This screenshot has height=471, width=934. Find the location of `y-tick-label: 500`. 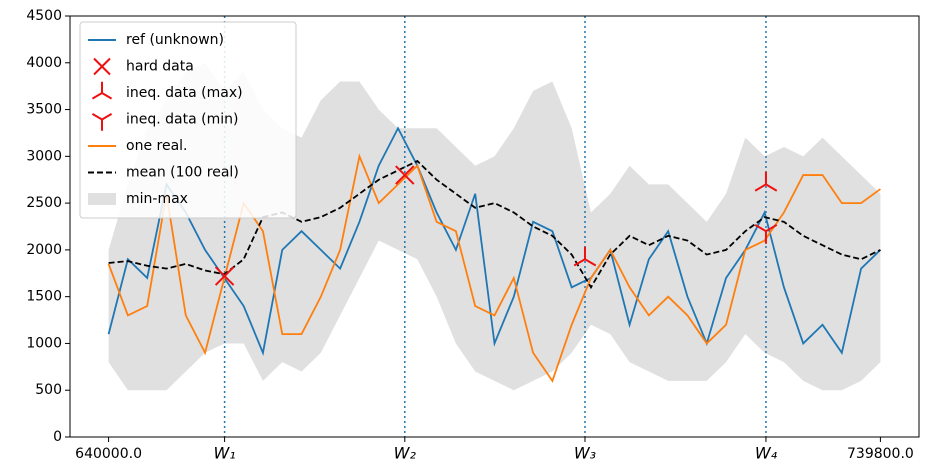

y-tick-label: 500 is located at coordinates (48, 390).